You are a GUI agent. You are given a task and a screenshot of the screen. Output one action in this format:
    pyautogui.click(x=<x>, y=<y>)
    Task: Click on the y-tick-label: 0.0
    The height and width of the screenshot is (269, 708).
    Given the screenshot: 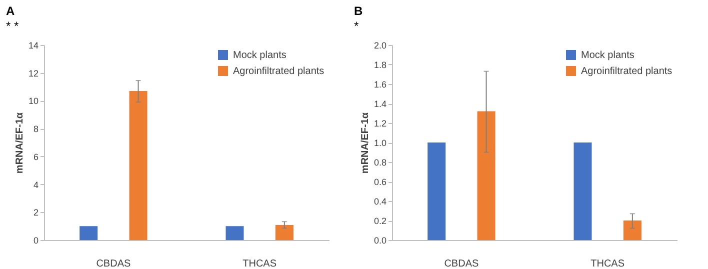 What is the action you would take?
    pyautogui.click(x=380, y=241)
    